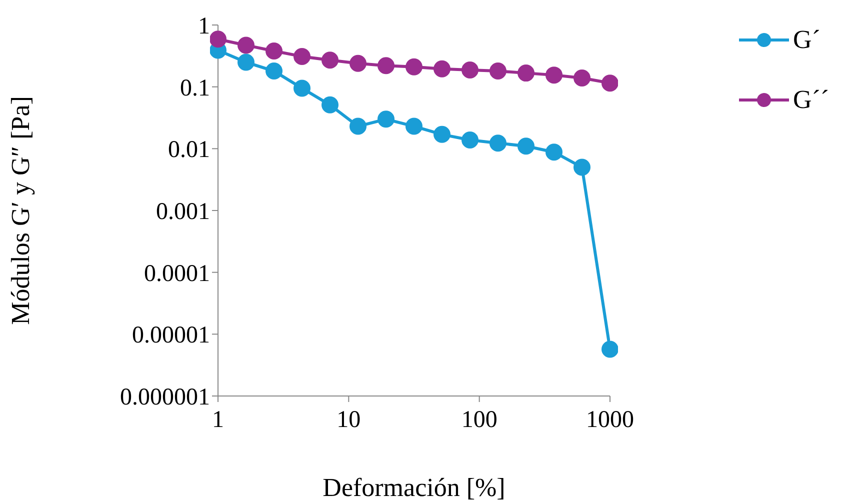  Describe the element at coordinates (204, 27) in the screenshot. I see `y-tick-label: 1` at that location.